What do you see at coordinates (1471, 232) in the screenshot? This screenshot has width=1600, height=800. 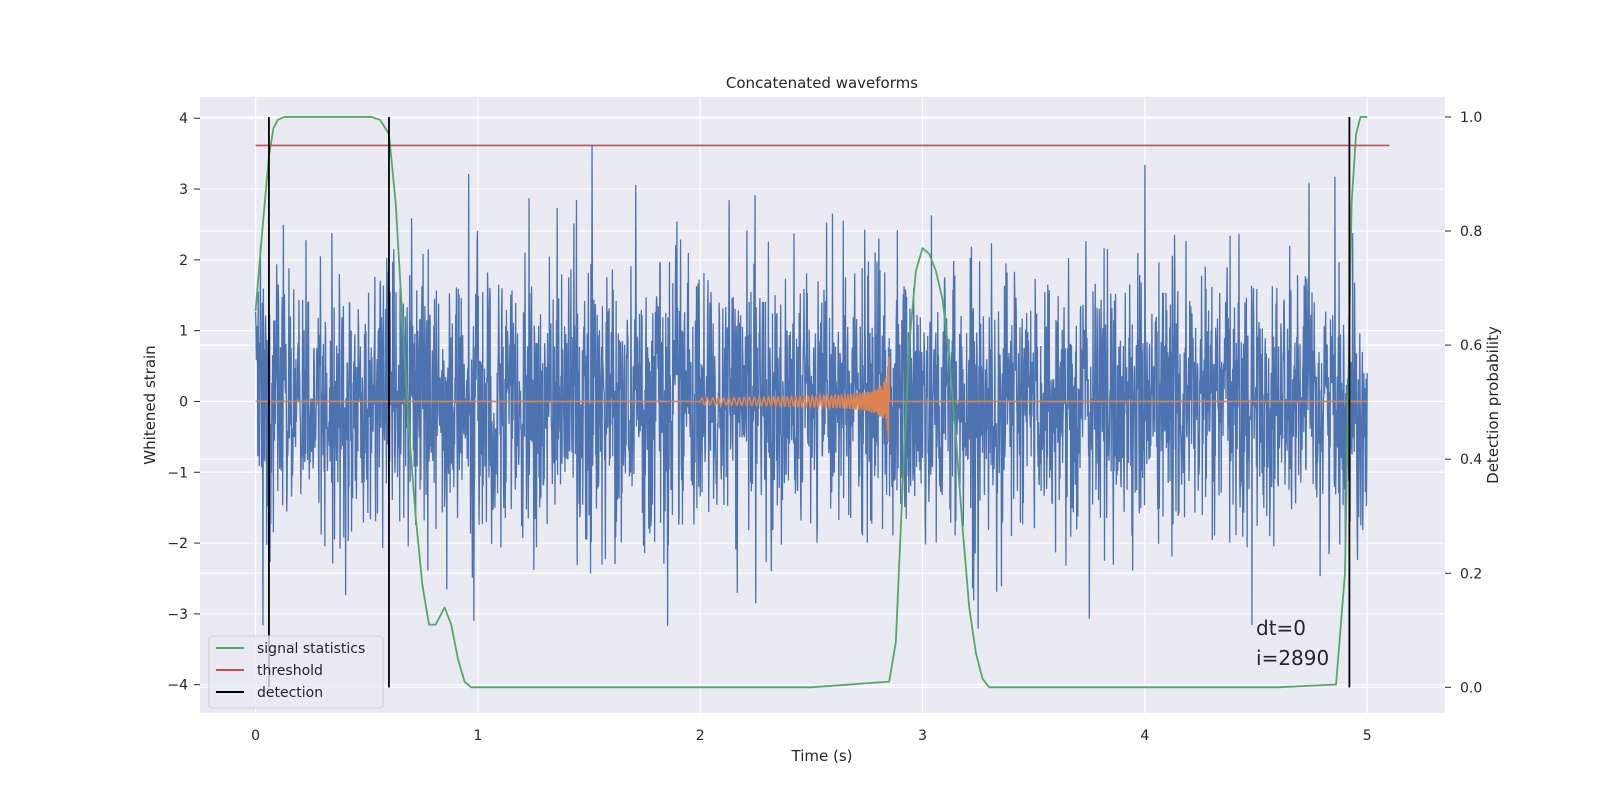 I see `y2-tick-label: 0.8` at bounding box center [1471, 232].